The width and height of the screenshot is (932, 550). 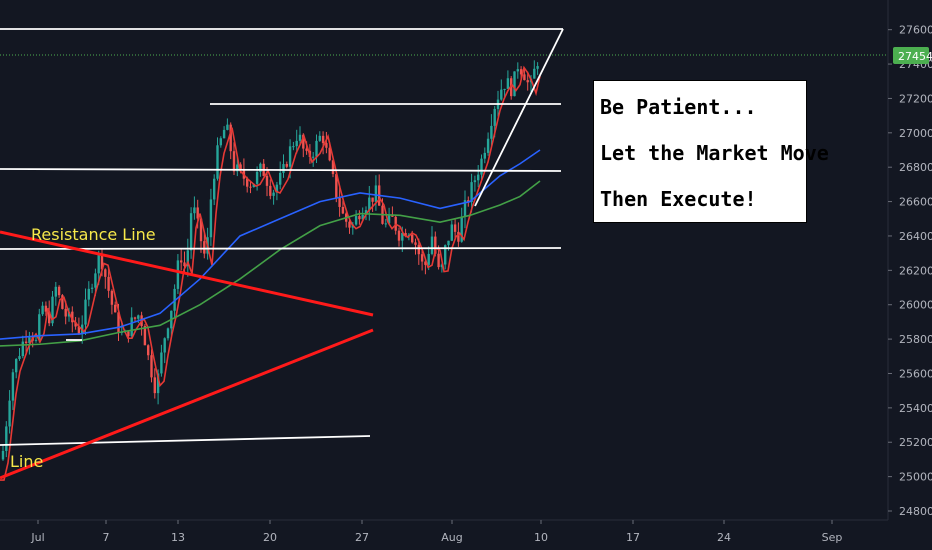 What do you see at coordinates (915, 30) in the screenshot?
I see `price-tick-label: 27600` at bounding box center [915, 30].